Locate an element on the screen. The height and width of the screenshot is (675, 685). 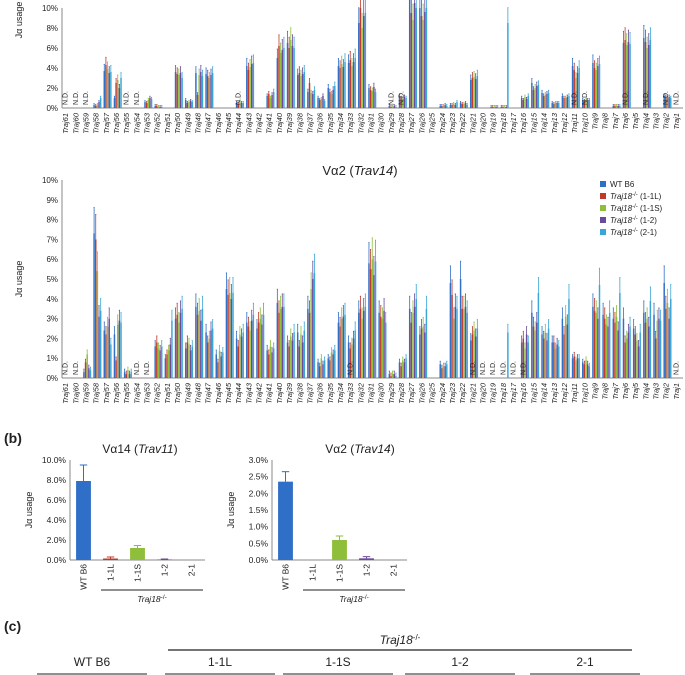
x-tick-label: Traj61 is located at coordinates (65, 393).